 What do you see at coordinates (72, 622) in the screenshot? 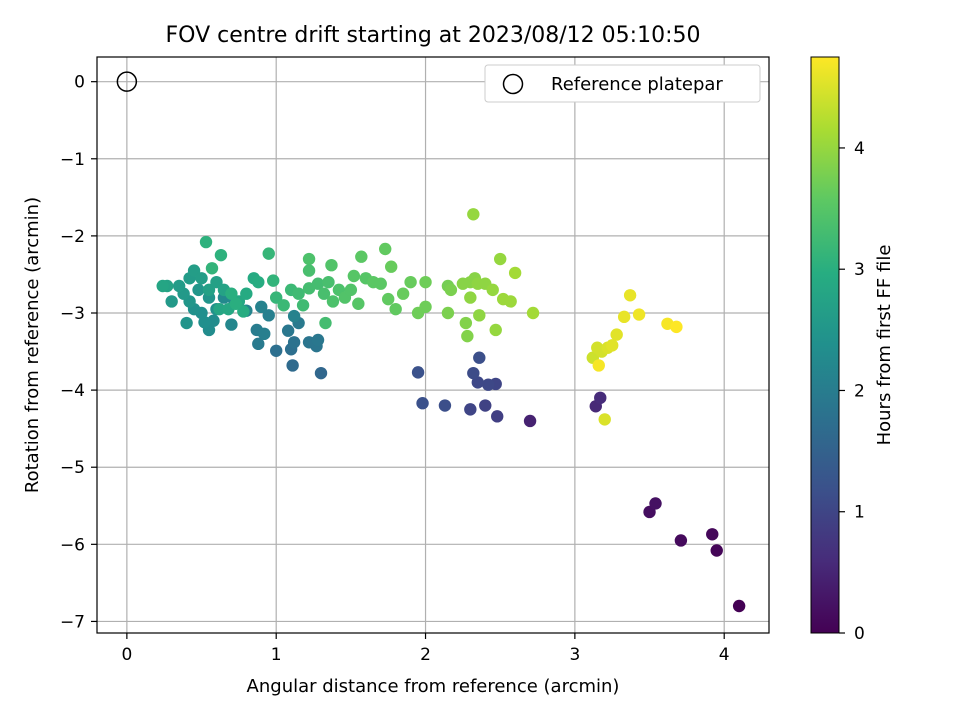
I see `y-tick-label: −7` at bounding box center [72, 622].